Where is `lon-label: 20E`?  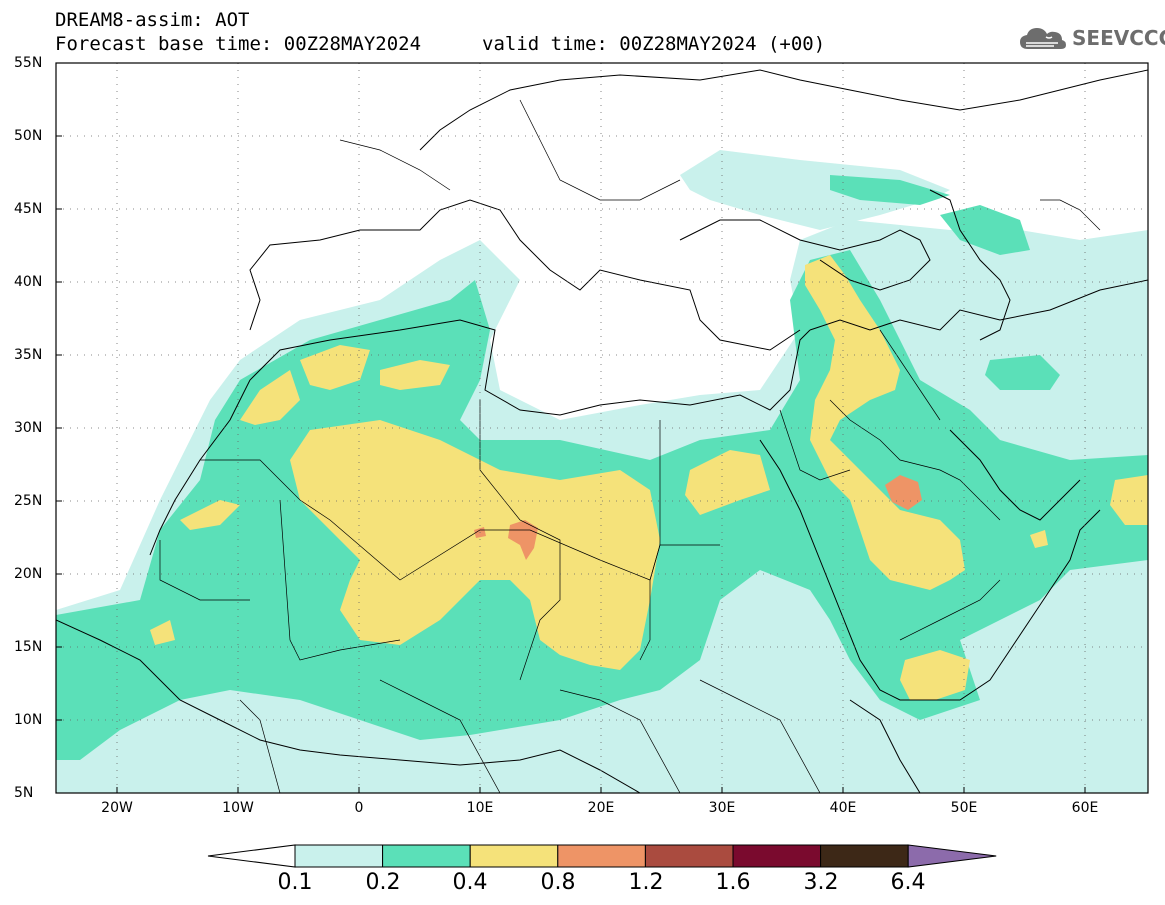
lon-label: 20E is located at coordinates (601, 808).